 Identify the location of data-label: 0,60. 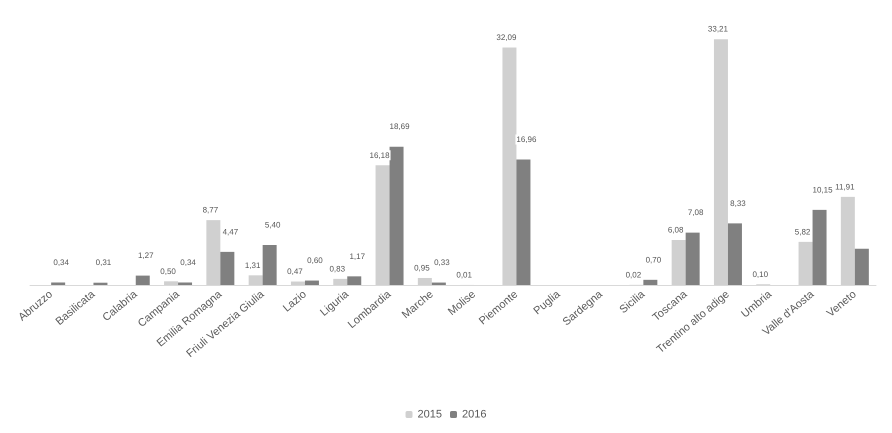
(315, 261).